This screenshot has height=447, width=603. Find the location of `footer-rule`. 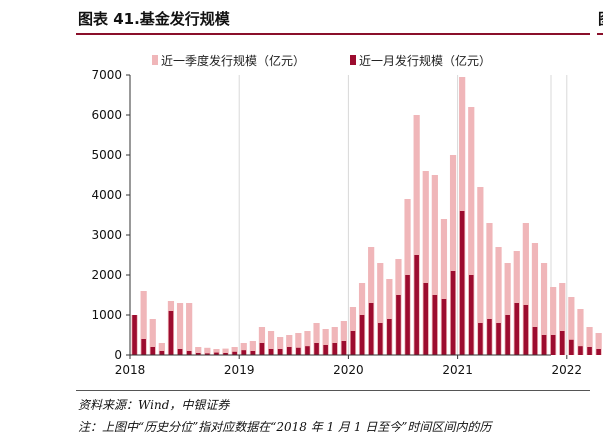

footer-rule is located at coordinates (333, 390).